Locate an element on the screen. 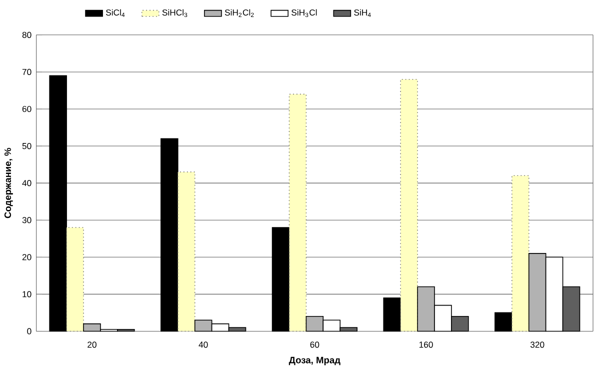 The height and width of the screenshot is (376, 606). legend-label: SiH$_{2}$Cl$_{2}$ is located at coordinates (239, 13).